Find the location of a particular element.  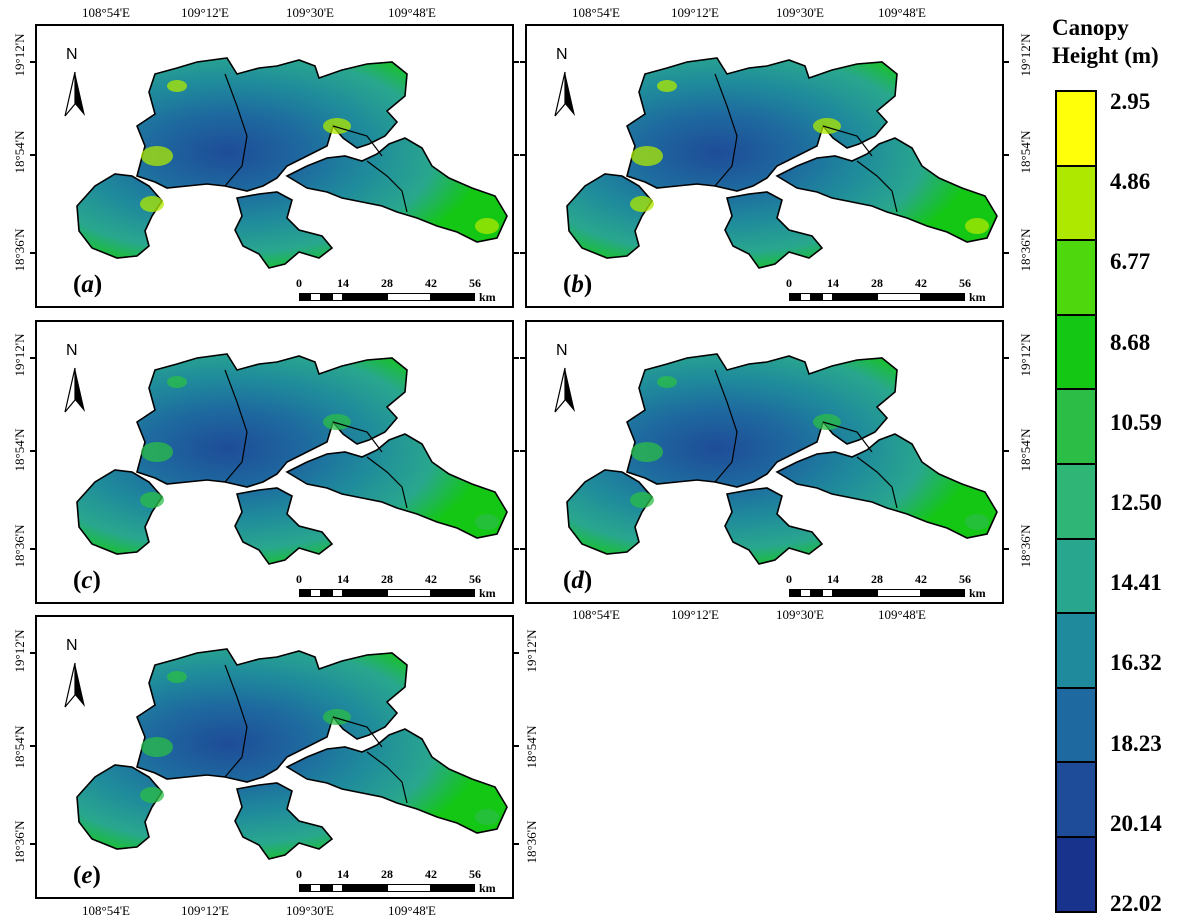

legend-value-label: 8.68 is located at coordinates (1130, 342).